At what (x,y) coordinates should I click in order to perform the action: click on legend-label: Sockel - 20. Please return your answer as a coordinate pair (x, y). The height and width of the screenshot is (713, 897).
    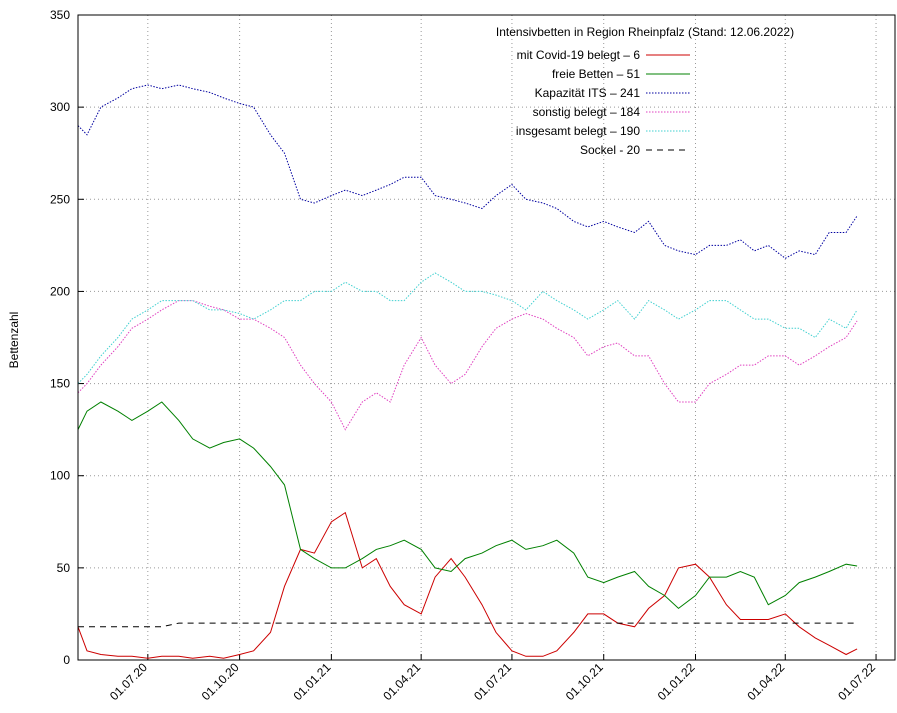
    Looking at the image, I should click on (610, 150).